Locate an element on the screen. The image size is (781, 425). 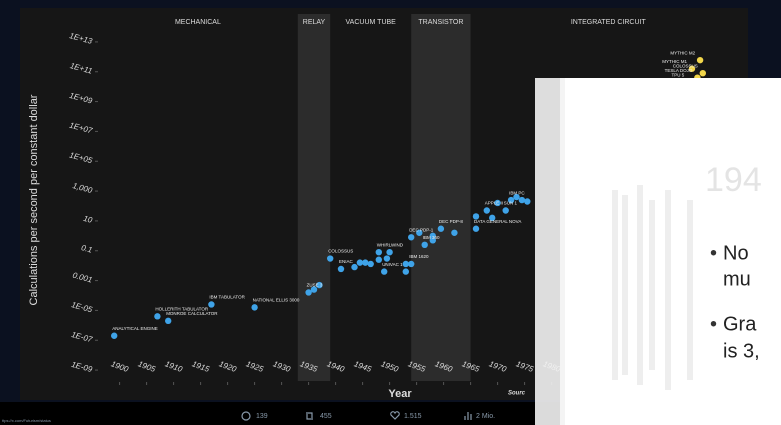
view-count: 2 Mio. is located at coordinates (485, 416).